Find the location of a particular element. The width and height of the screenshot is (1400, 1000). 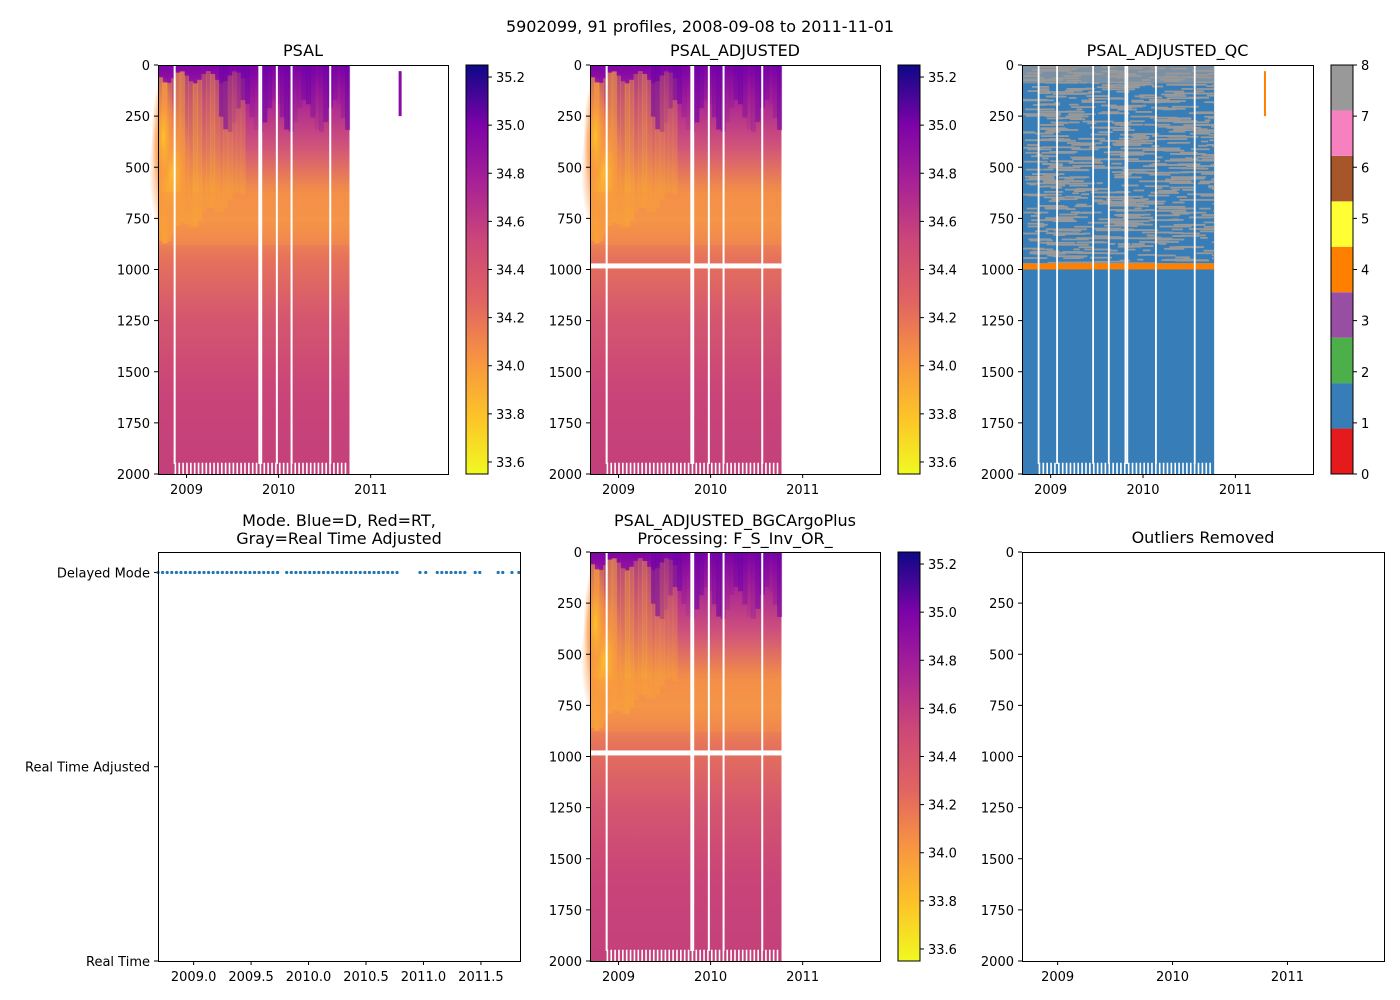

mode-title: Mode. Blue=D, Red=RT, is located at coordinates (339, 520).